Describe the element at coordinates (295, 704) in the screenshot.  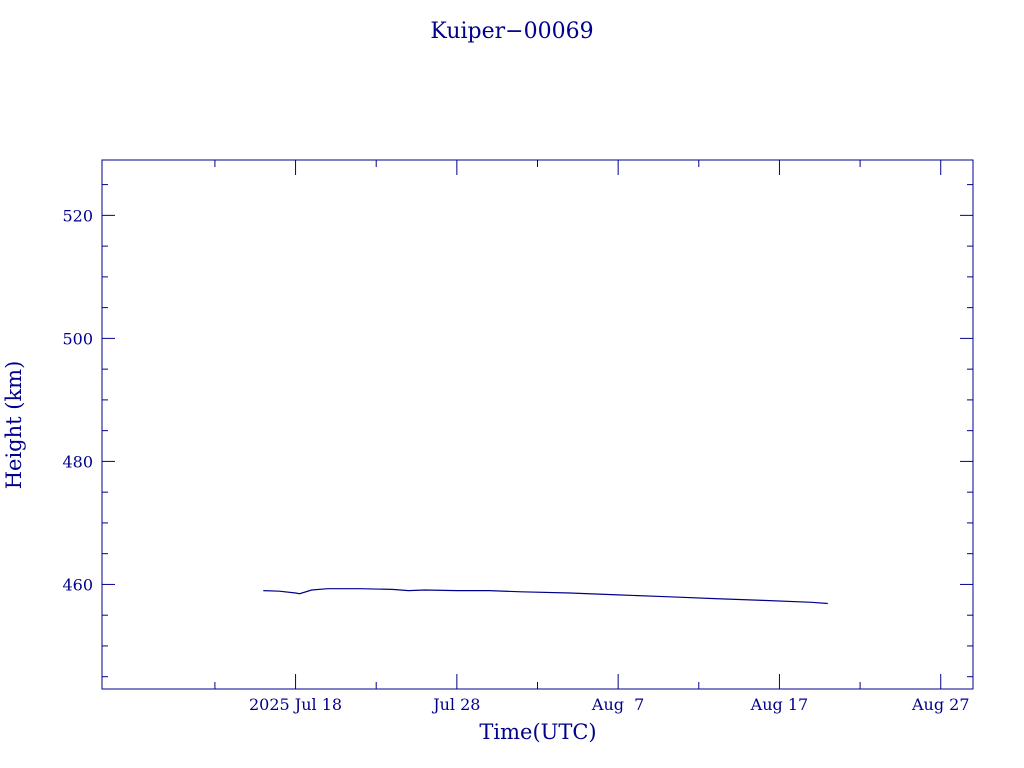
I see `x-tick-label: 2025 Jul 18` at that location.